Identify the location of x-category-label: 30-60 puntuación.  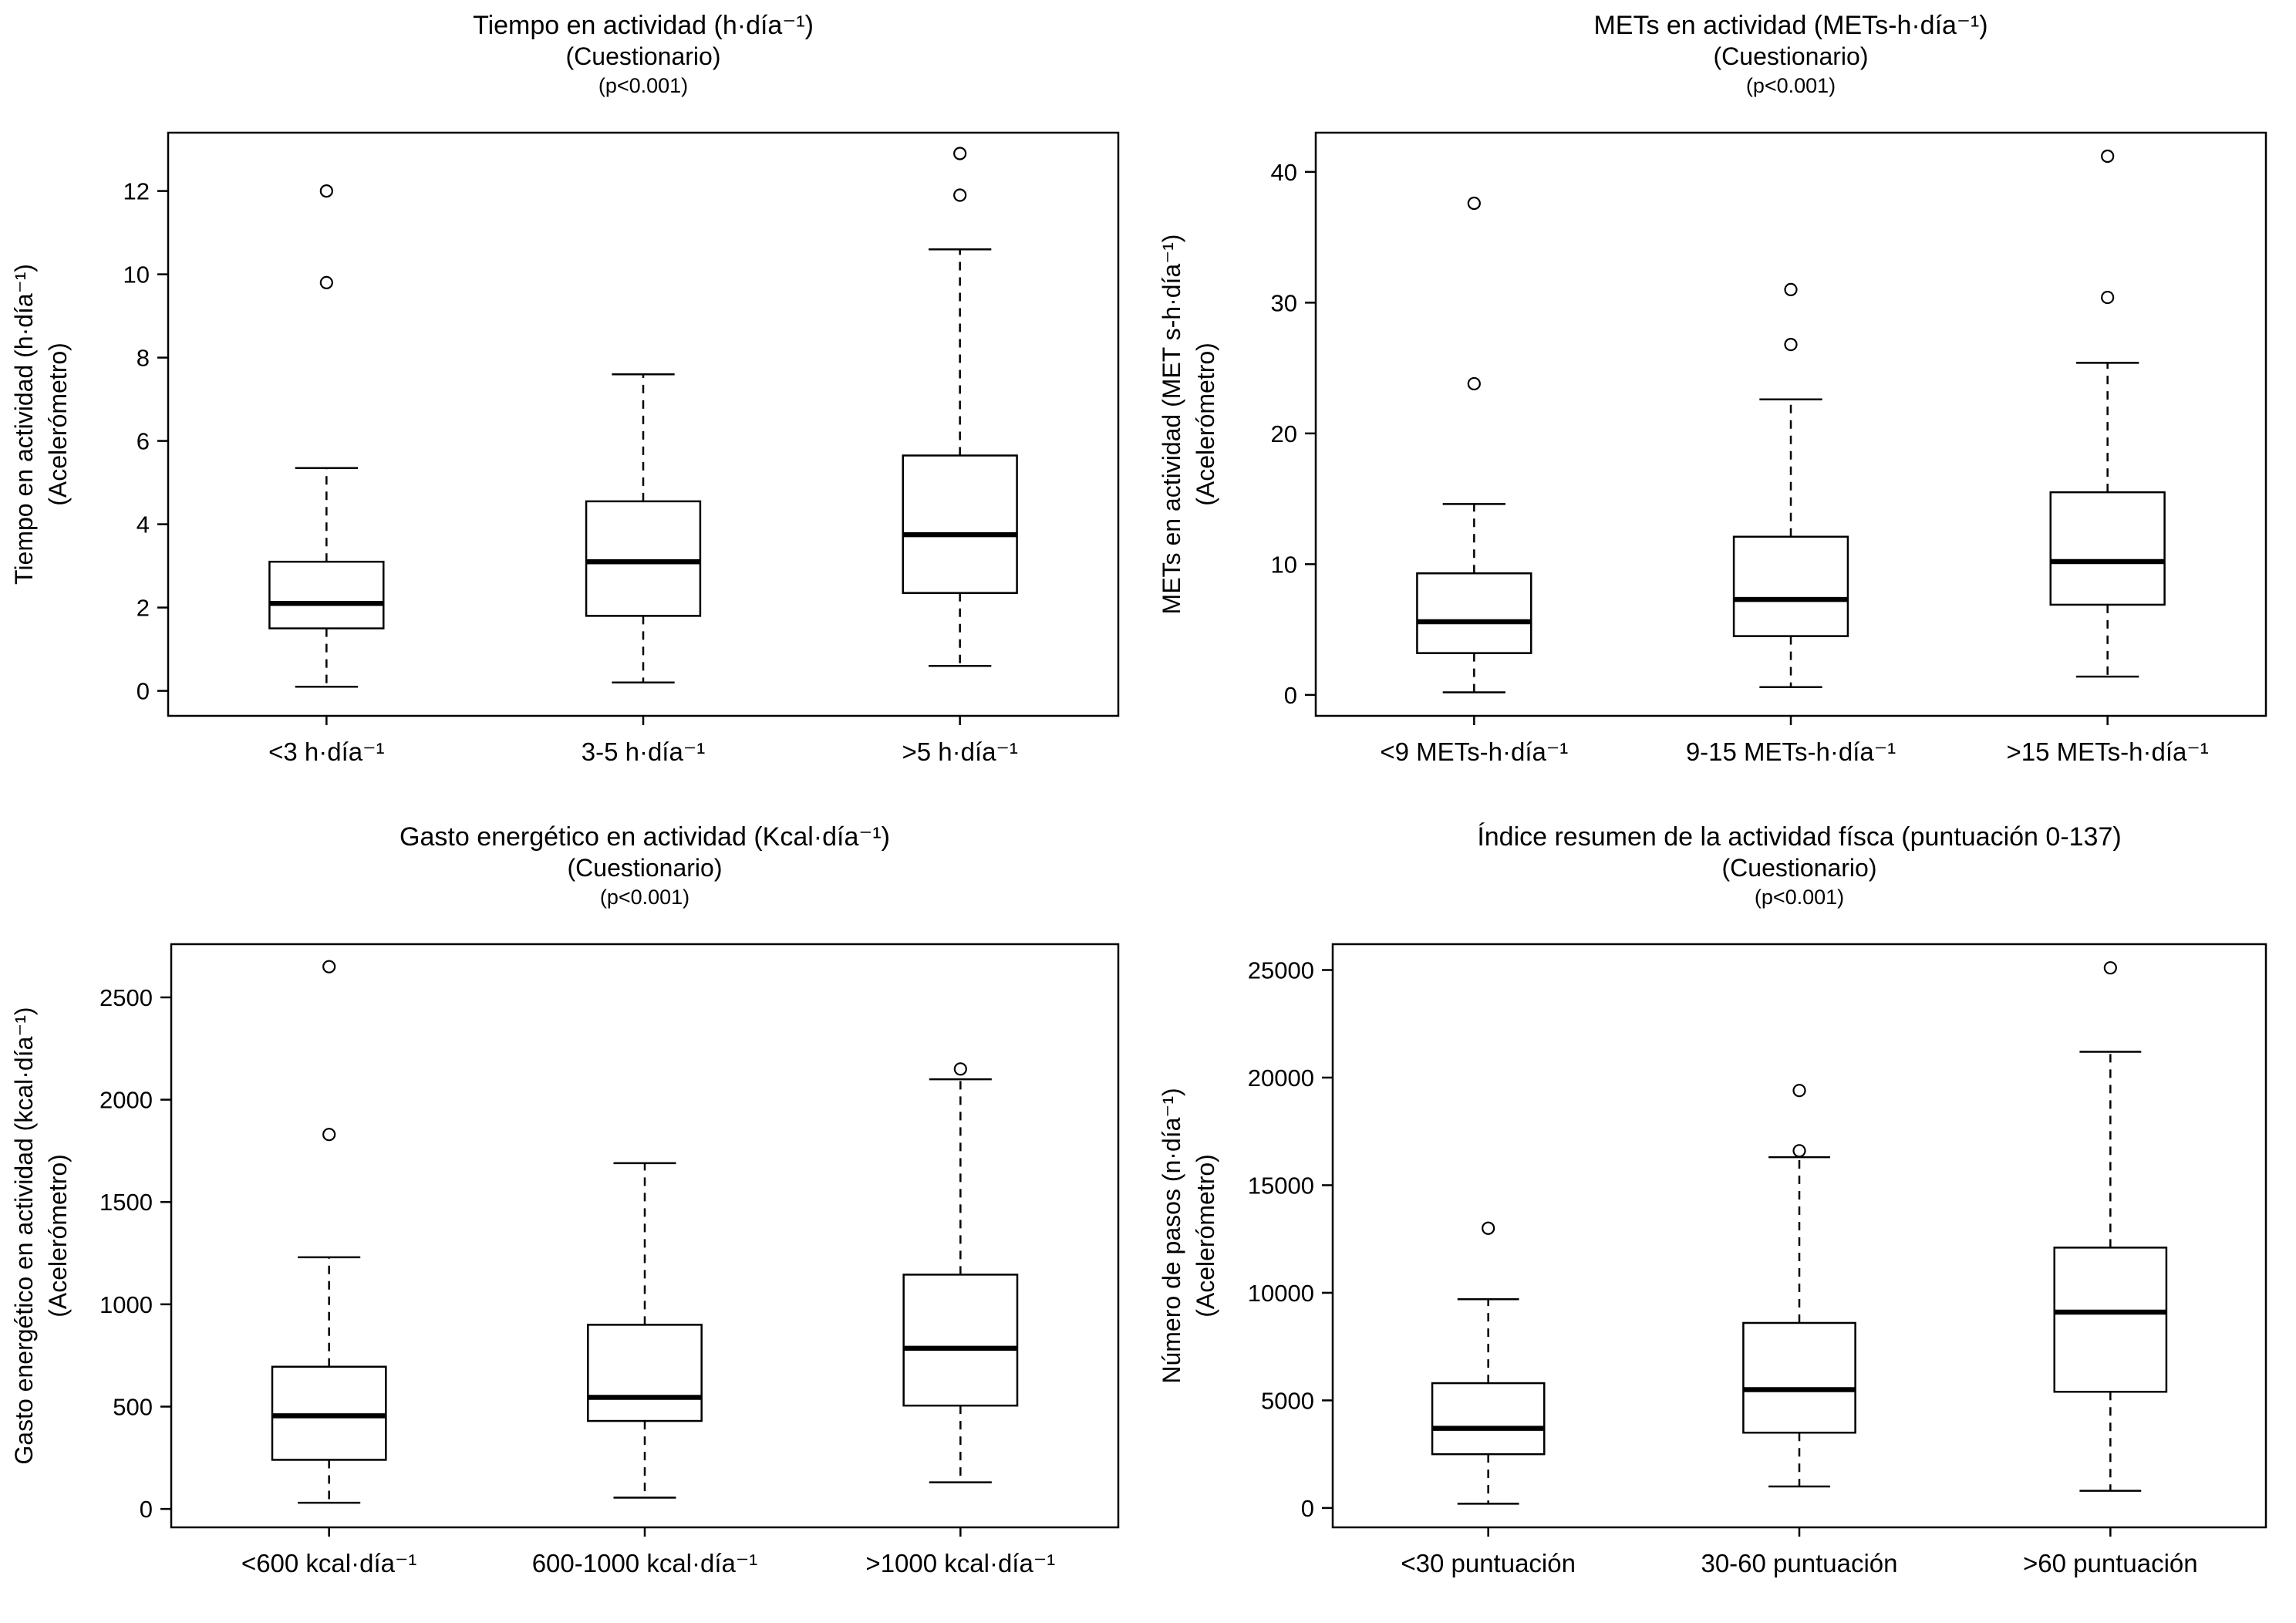
(1799, 1563).